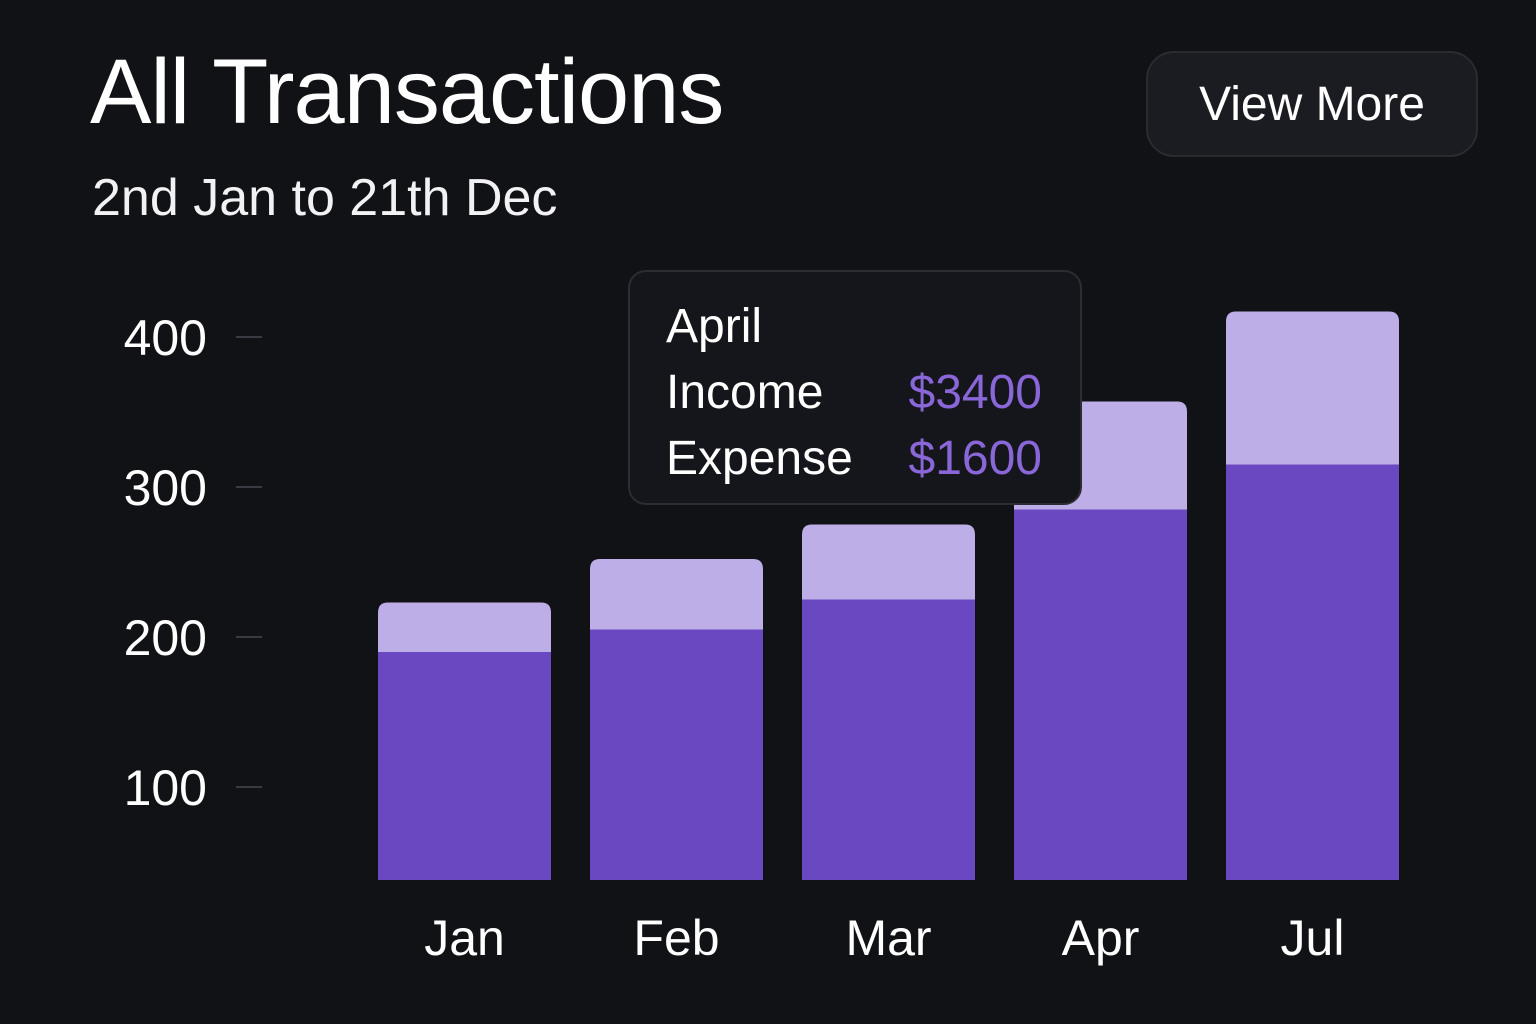 The height and width of the screenshot is (1024, 1536). What do you see at coordinates (325, 198) in the screenshot?
I see `date-range-subtitle: 2nd Jan to 21th Dec` at bounding box center [325, 198].